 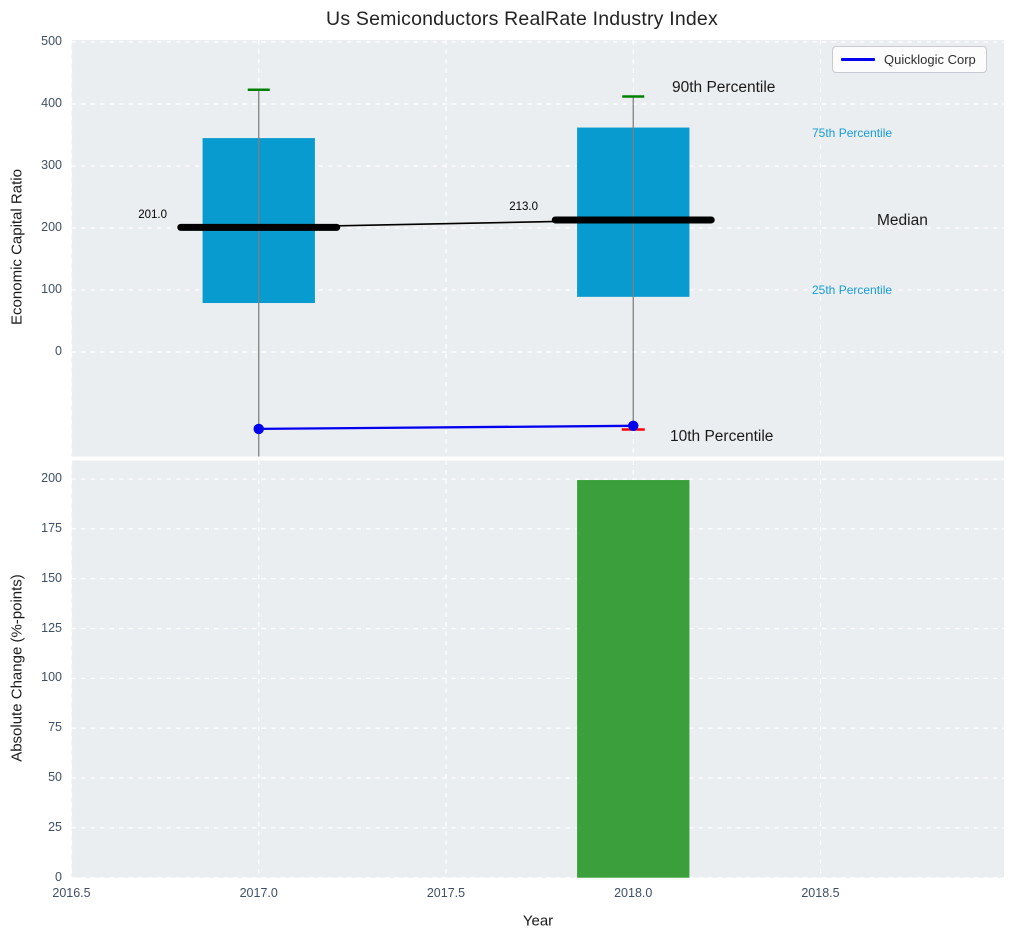 I want to click on legend-line-sample, so click(x=858, y=59).